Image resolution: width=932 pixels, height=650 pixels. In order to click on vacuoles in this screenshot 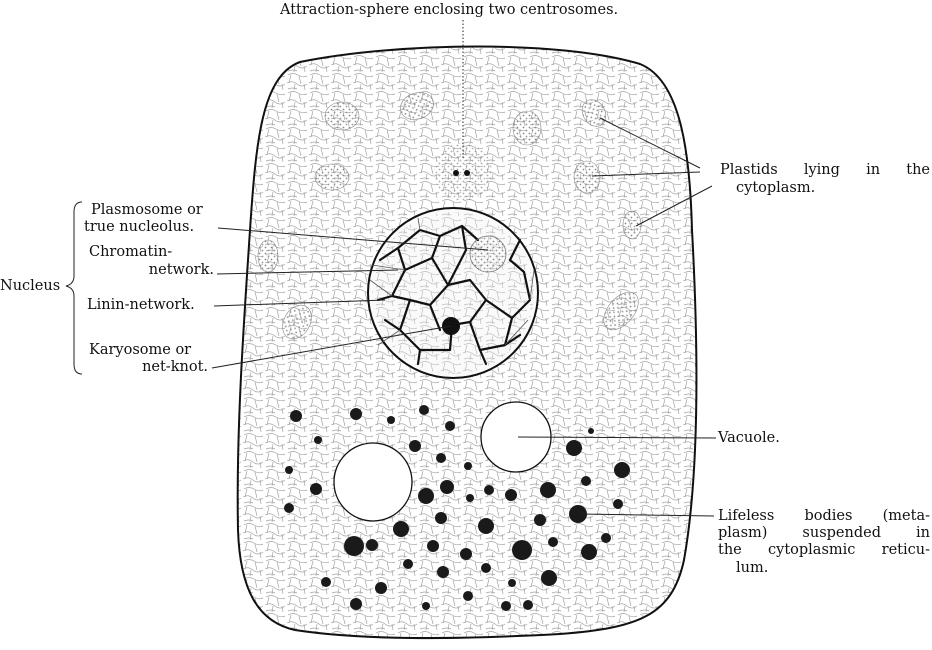, I will do `click(442, 461)`.